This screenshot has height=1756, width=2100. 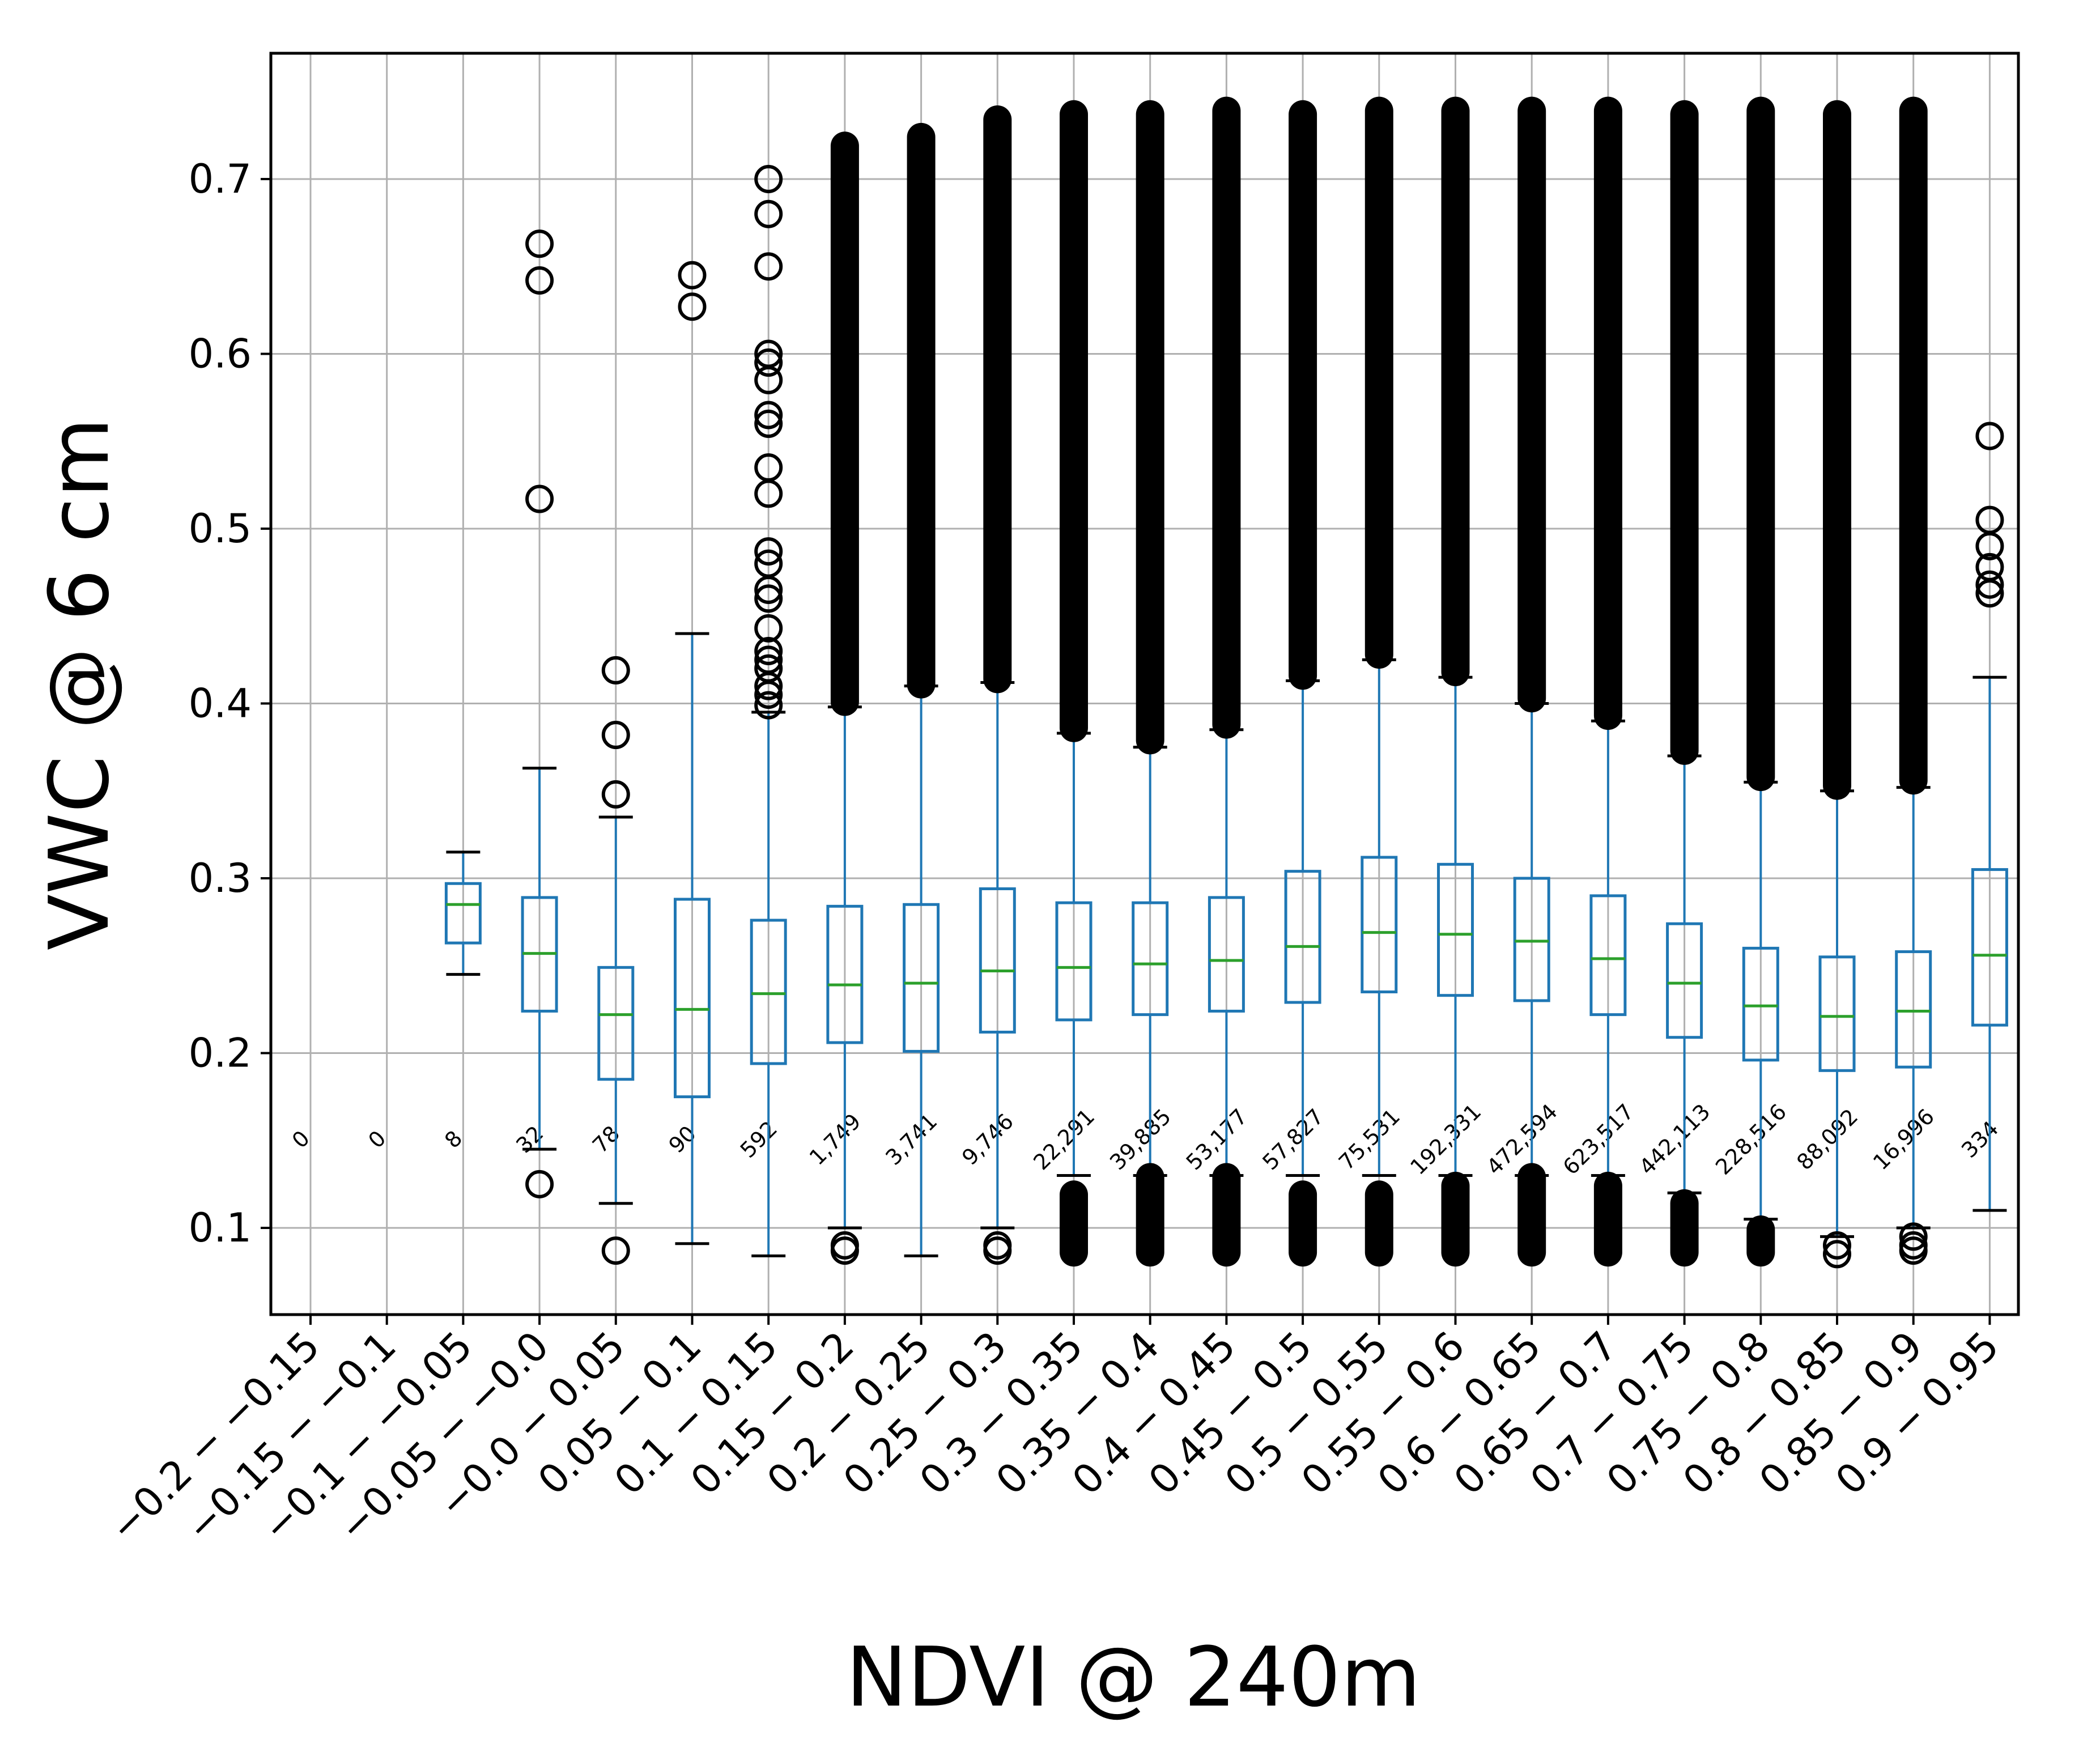 What do you see at coordinates (1751, 1139) in the screenshot?
I see `count-label: 228,516` at bounding box center [1751, 1139].